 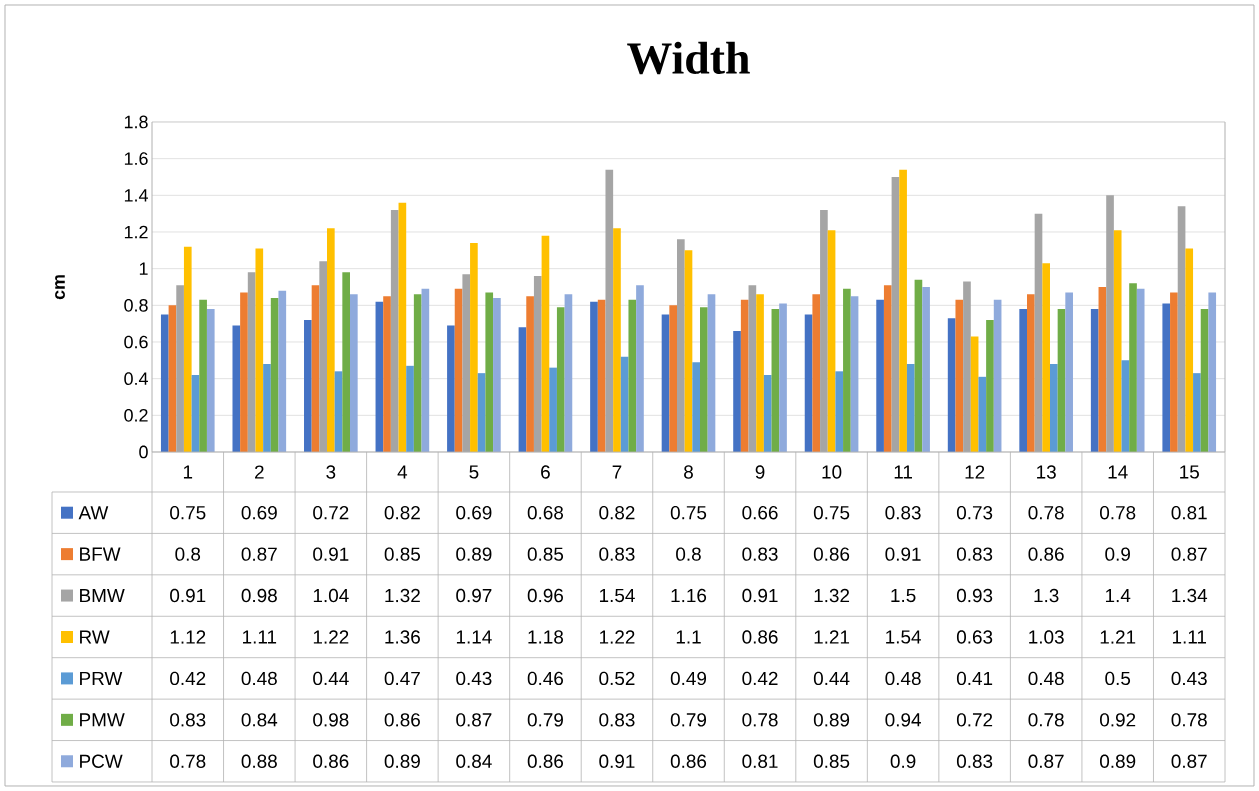 I want to click on data-label: 0.8, so click(x=688, y=554).